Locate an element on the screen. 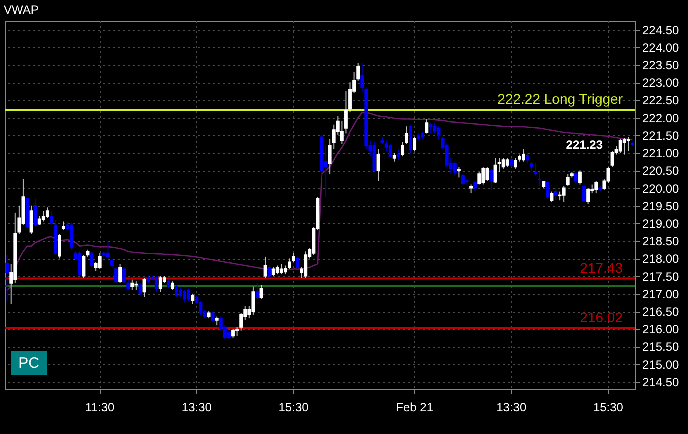 This screenshot has height=434, width=688. y-tick-label: 221.50 is located at coordinates (661, 135).